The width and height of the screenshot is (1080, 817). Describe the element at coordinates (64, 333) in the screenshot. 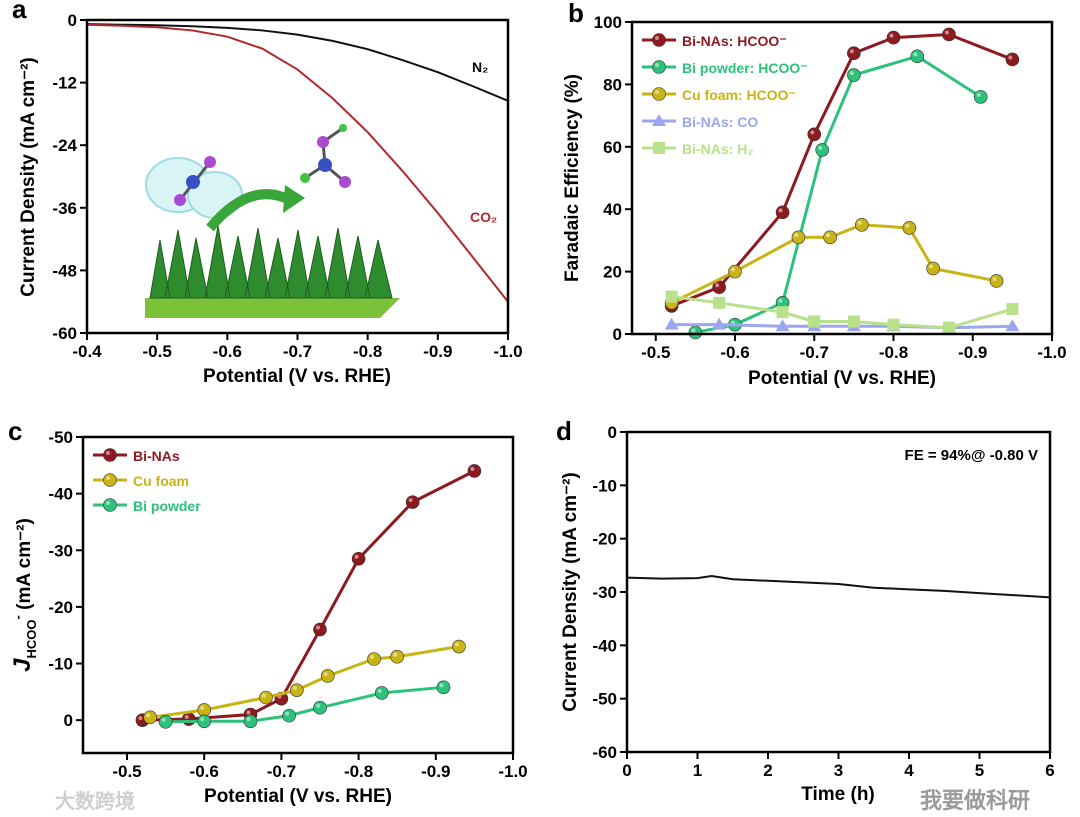

I see `y-tick-label: -60` at that location.